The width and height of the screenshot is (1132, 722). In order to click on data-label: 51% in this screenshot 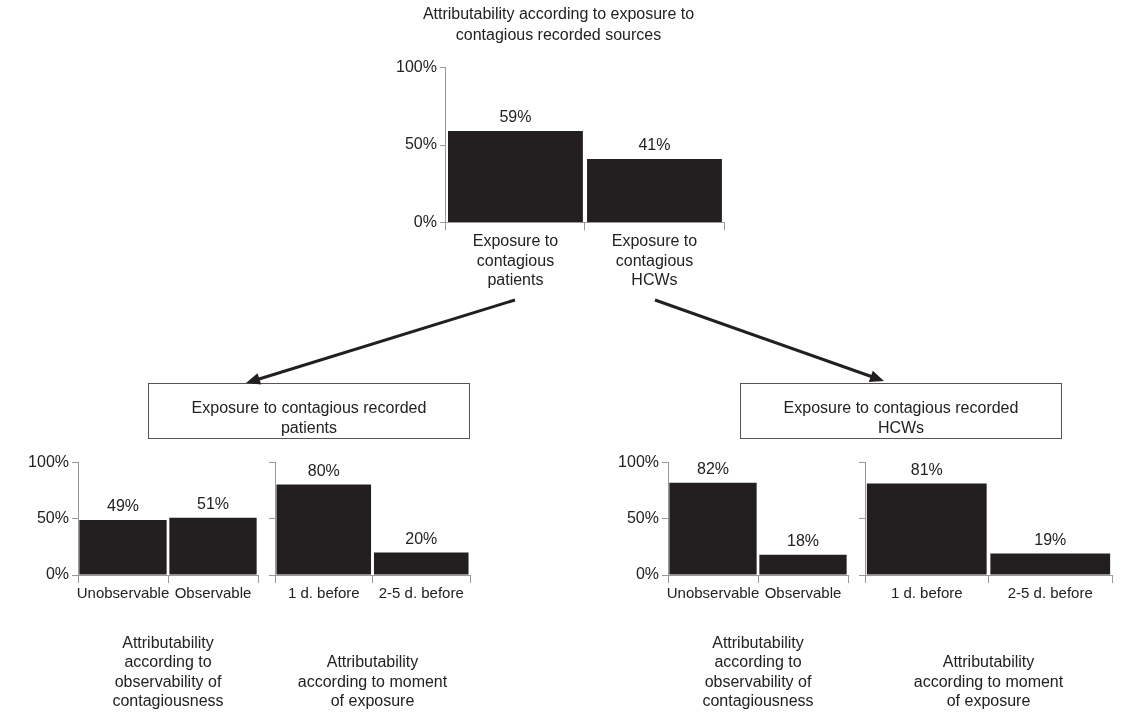, I will do `click(213, 504)`.